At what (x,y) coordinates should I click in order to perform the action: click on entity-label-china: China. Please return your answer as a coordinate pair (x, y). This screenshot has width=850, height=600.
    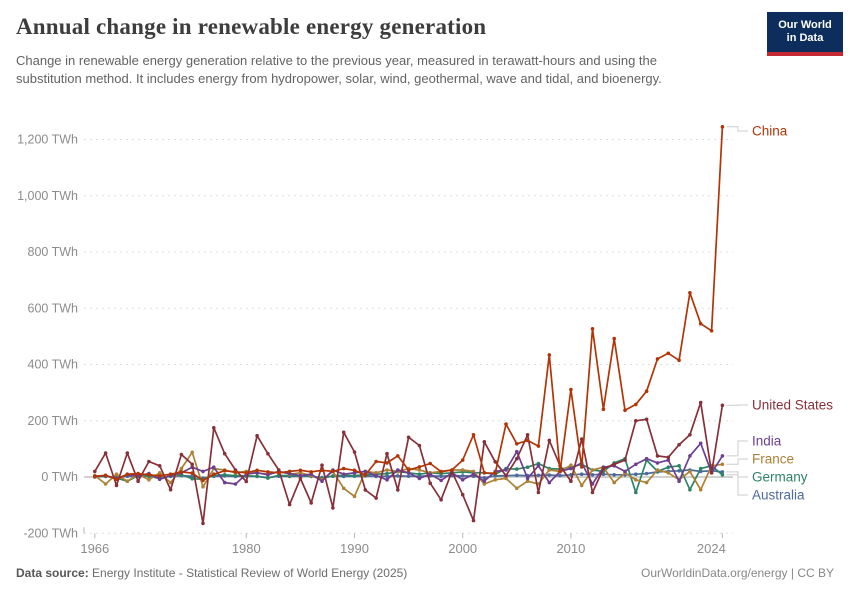
    Looking at the image, I should click on (770, 131).